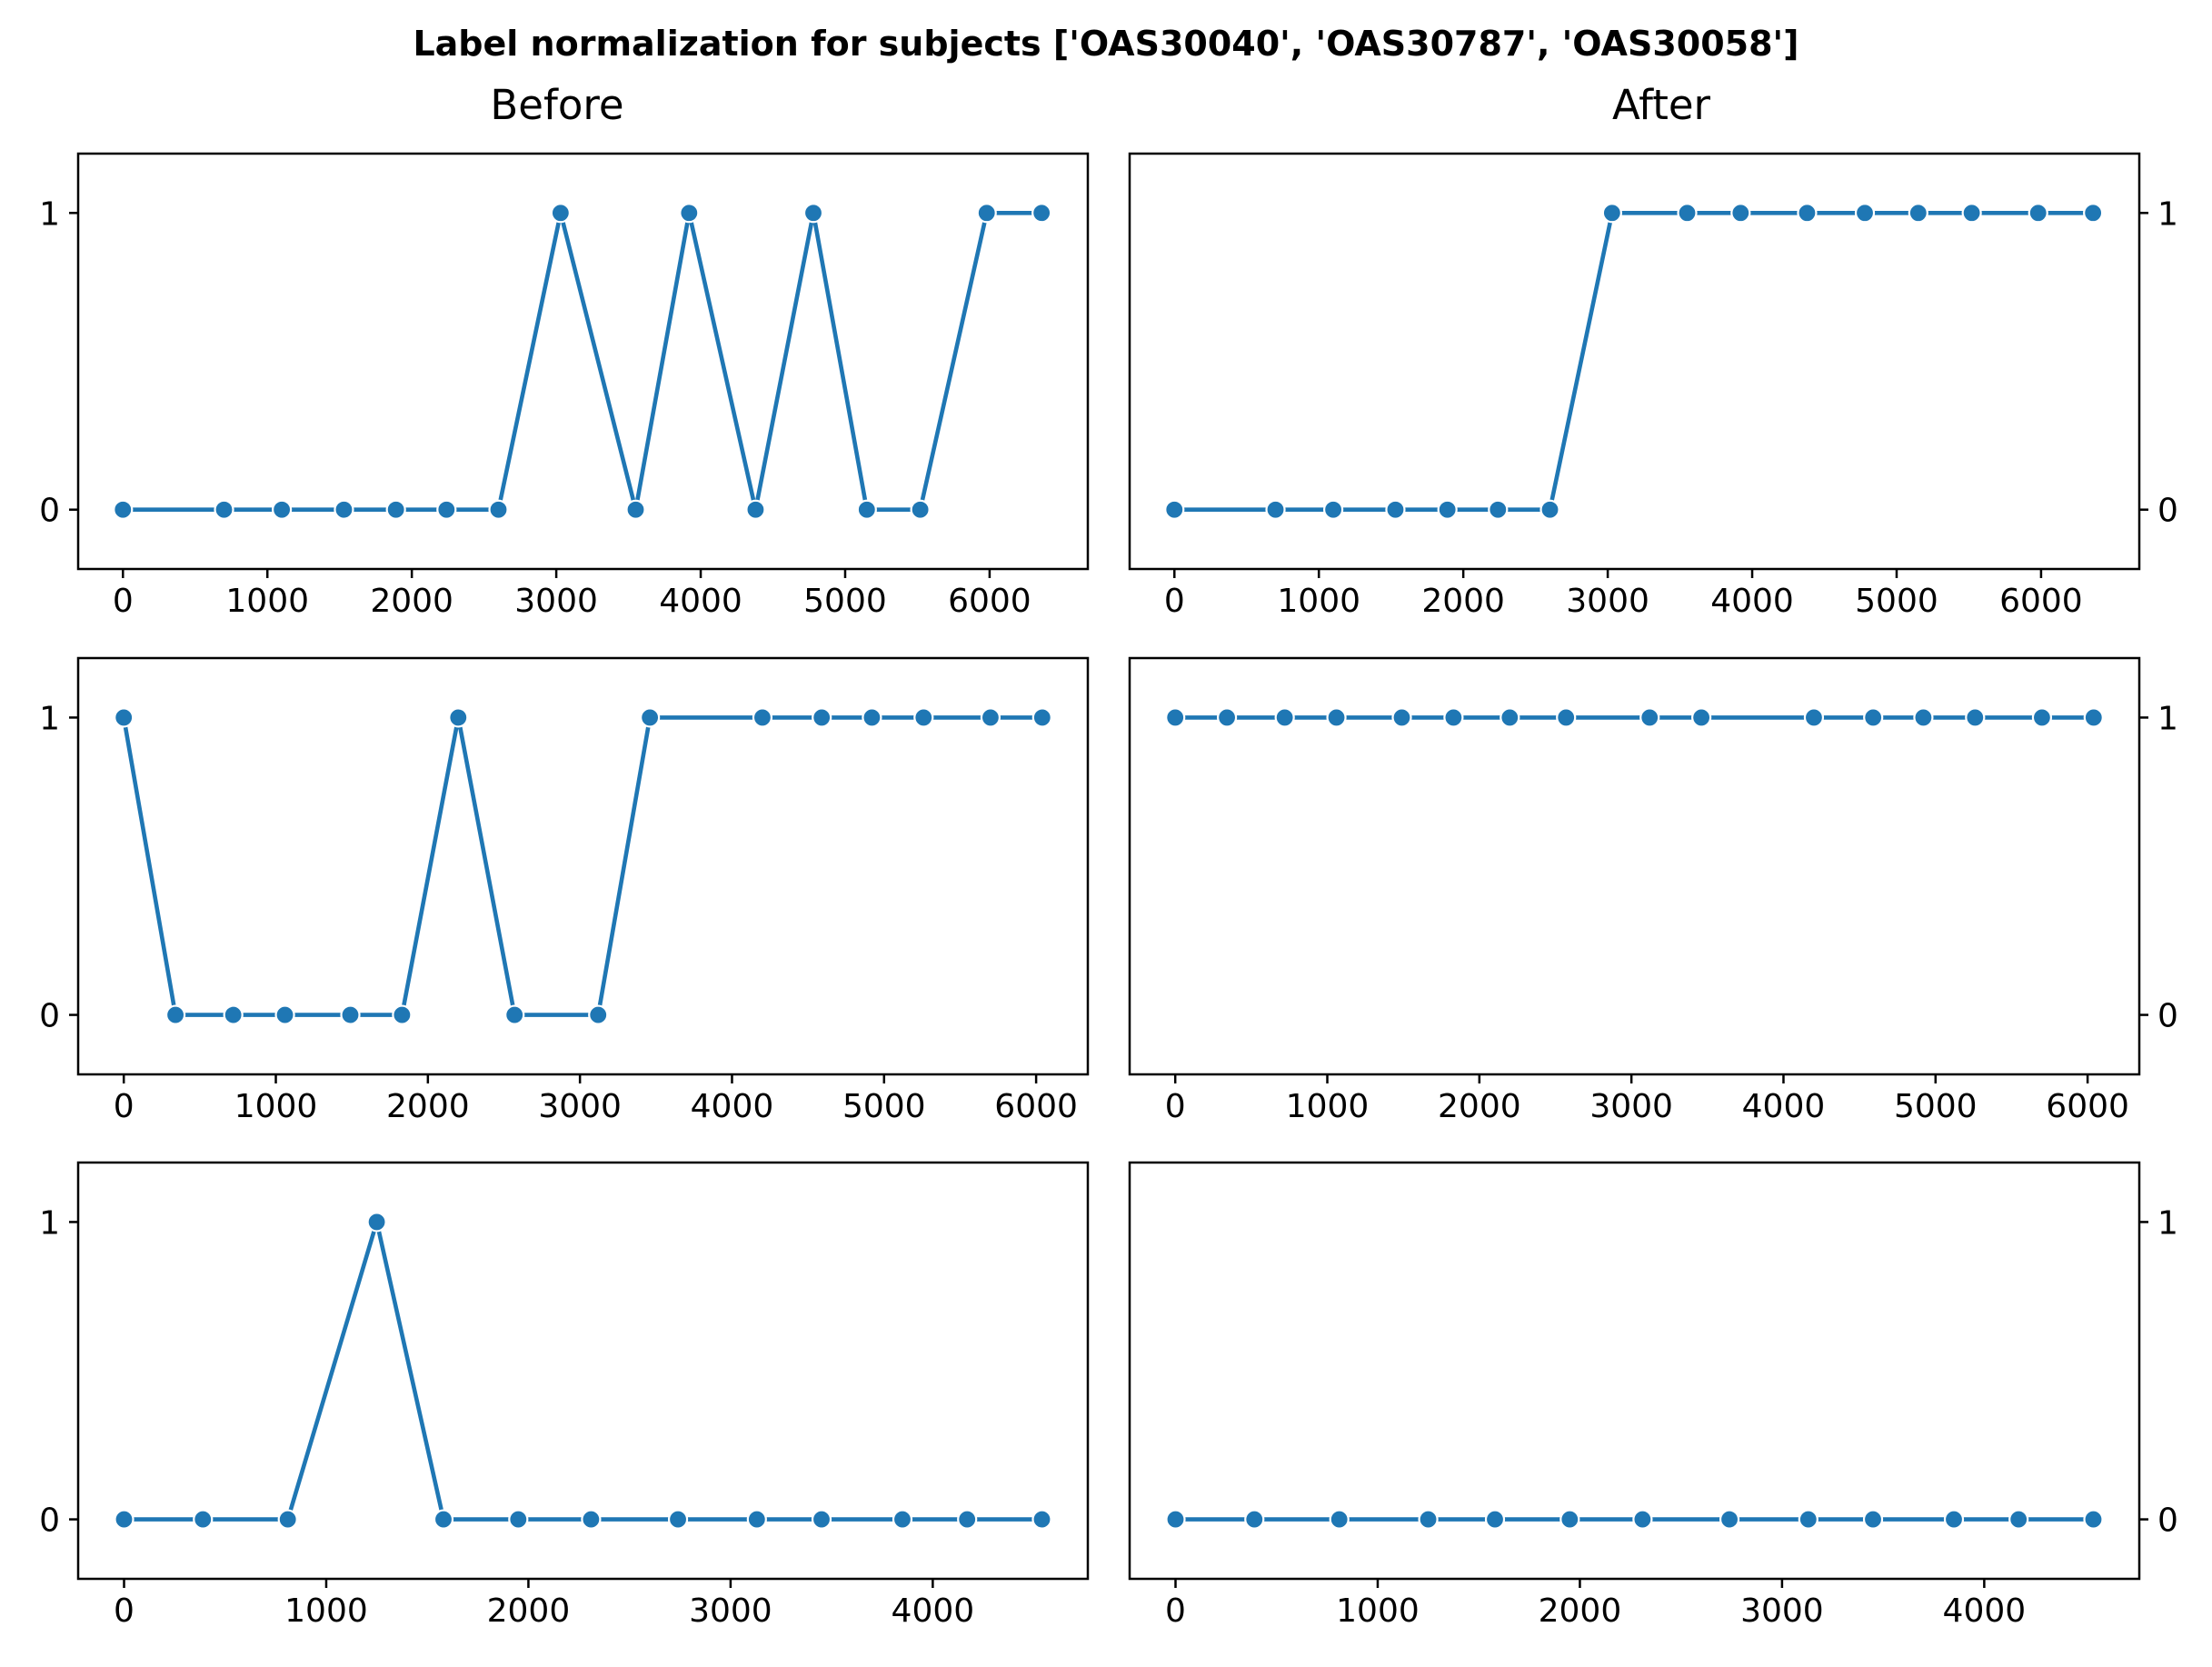 The width and height of the screenshot is (2212, 1667). Describe the element at coordinates (1653, 890) in the screenshot. I see `subplot-after-row-2: 0 1000 2000 3000 4000 5000 6000 0 1` at that location.